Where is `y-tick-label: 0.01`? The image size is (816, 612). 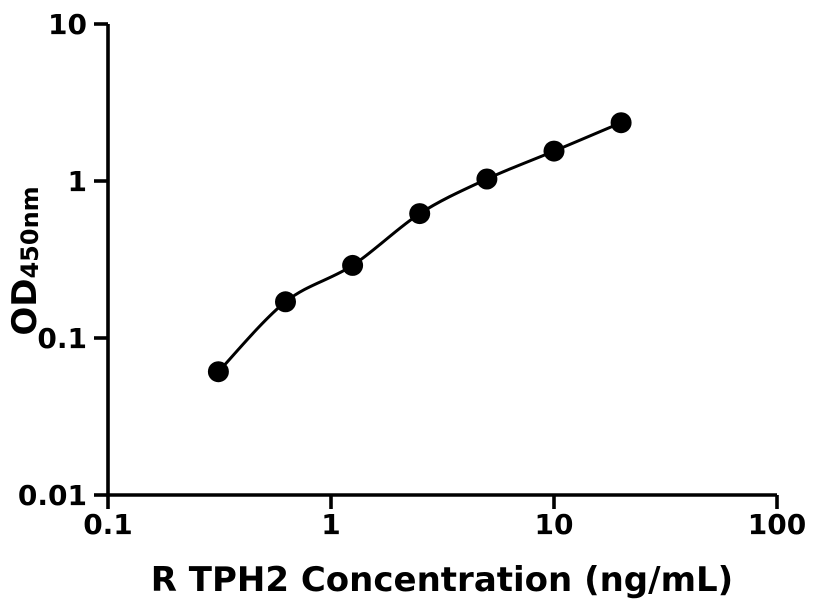 y-tick-label: 0.01 is located at coordinates (52, 495).